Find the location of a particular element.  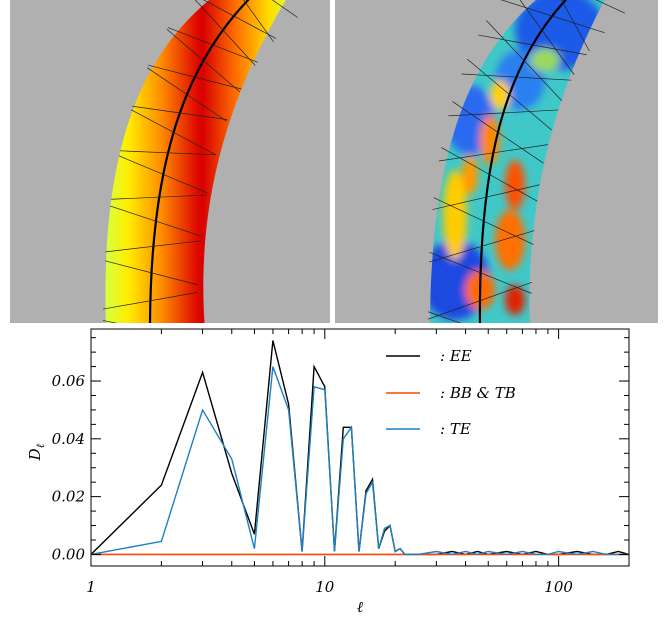

y-axis-label: Dℓ is located at coordinates (36, 452).